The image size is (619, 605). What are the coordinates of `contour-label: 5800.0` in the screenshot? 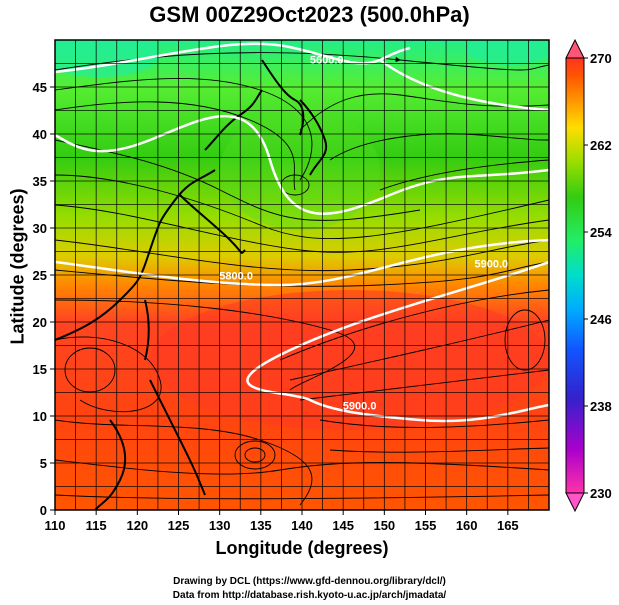 It's located at (236, 277).